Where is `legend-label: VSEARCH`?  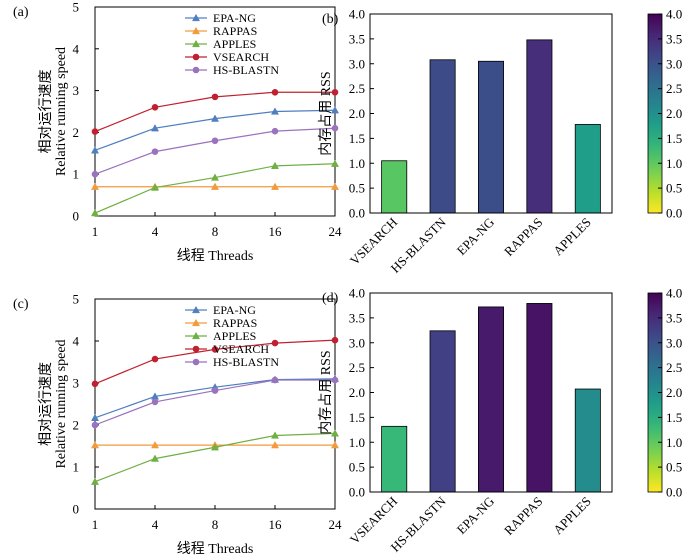
legend-label: VSEARCH is located at coordinates (241, 349).